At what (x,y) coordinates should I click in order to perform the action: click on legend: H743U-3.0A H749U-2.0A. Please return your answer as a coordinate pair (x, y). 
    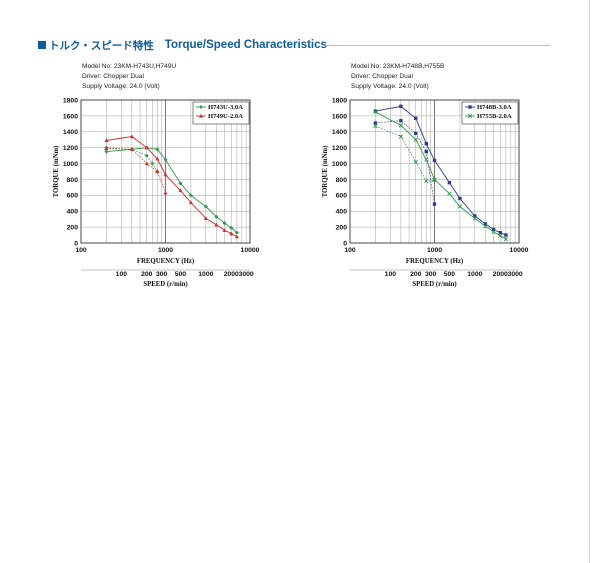
    Looking at the image, I should click on (221, 113).